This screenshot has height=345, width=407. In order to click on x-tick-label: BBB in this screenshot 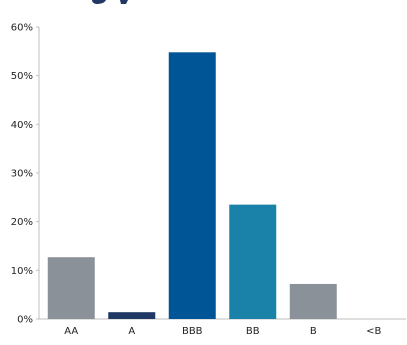, I will do `click(192, 331)`.